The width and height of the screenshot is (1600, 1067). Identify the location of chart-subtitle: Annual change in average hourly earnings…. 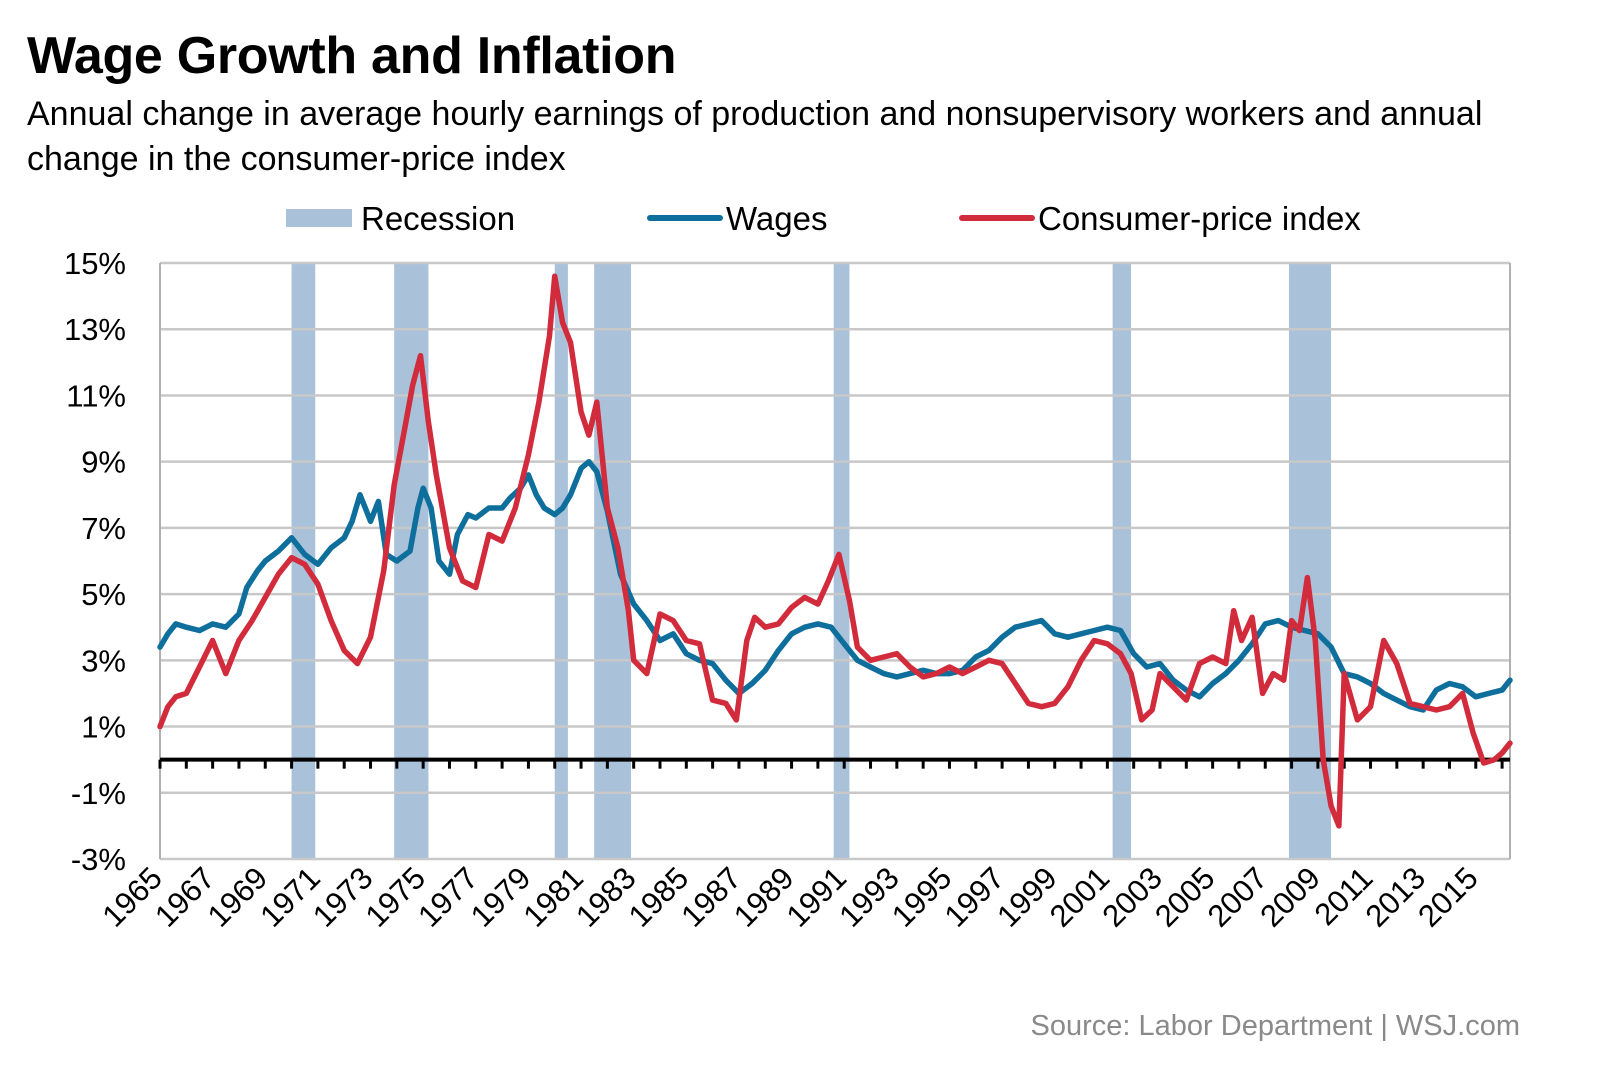
(755, 136).